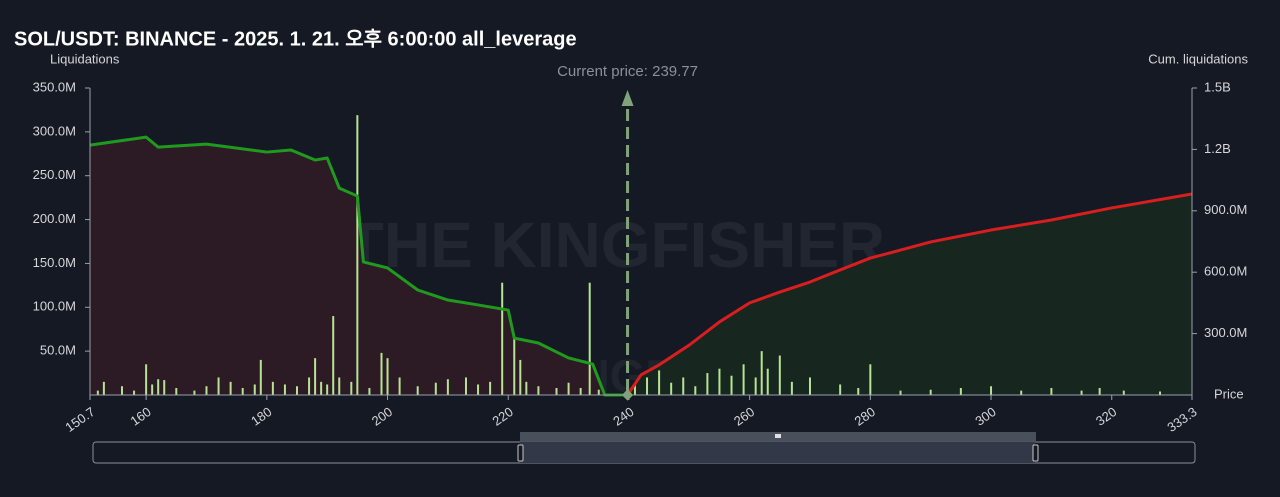 This screenshot has width=1280, height=497. I want to click on y-tick-label: 250.0M, so click(54, 174).